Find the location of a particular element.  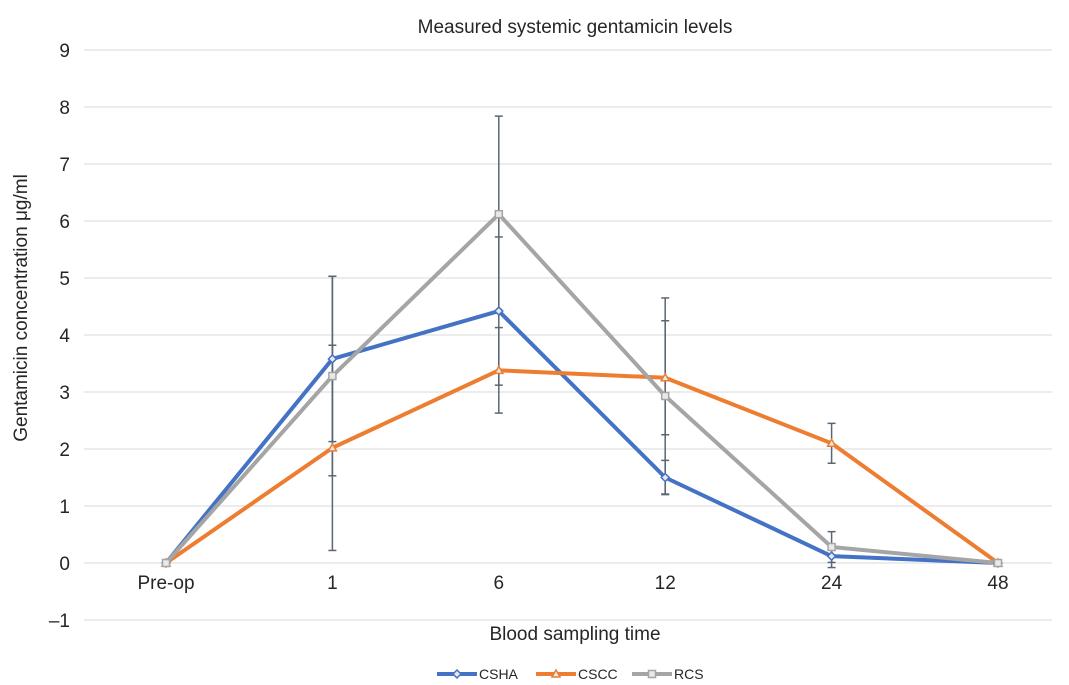

x-tick-label: 1 is located at coordinates (332, 583).